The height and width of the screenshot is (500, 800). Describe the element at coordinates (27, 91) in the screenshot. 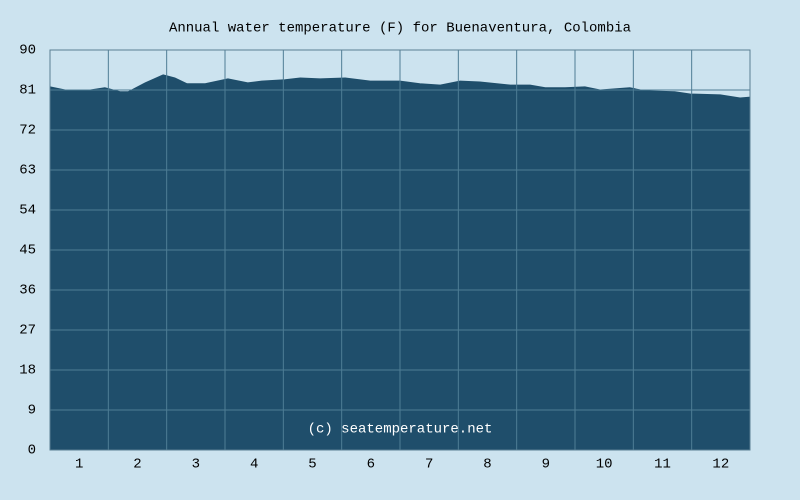

I see `y-tick-label: 81` at that location.